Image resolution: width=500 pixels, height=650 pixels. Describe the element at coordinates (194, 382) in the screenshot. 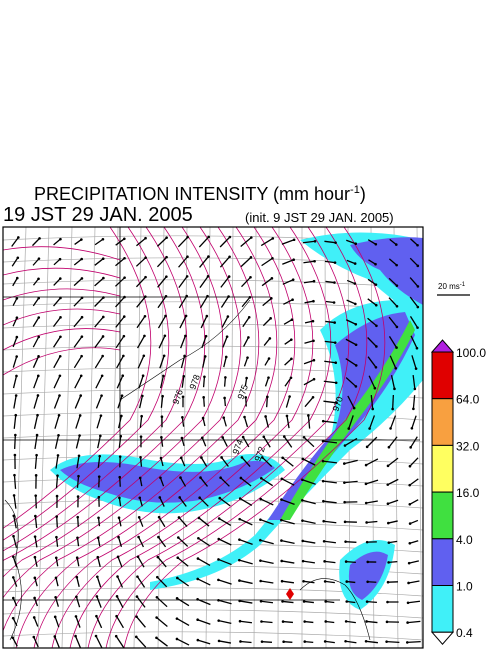

I see `contour-label: 978` at that location.